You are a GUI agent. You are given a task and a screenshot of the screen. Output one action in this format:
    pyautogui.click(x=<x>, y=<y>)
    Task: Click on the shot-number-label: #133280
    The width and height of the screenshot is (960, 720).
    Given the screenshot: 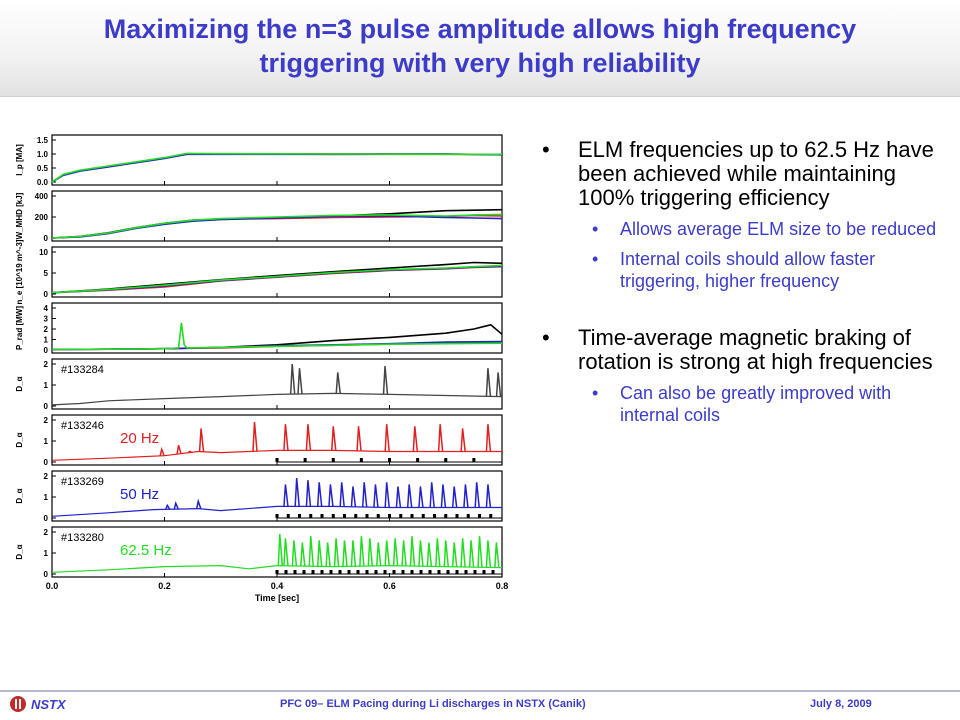 What is the action you would take?
    pyautogui.click(x=82, y=538)
    